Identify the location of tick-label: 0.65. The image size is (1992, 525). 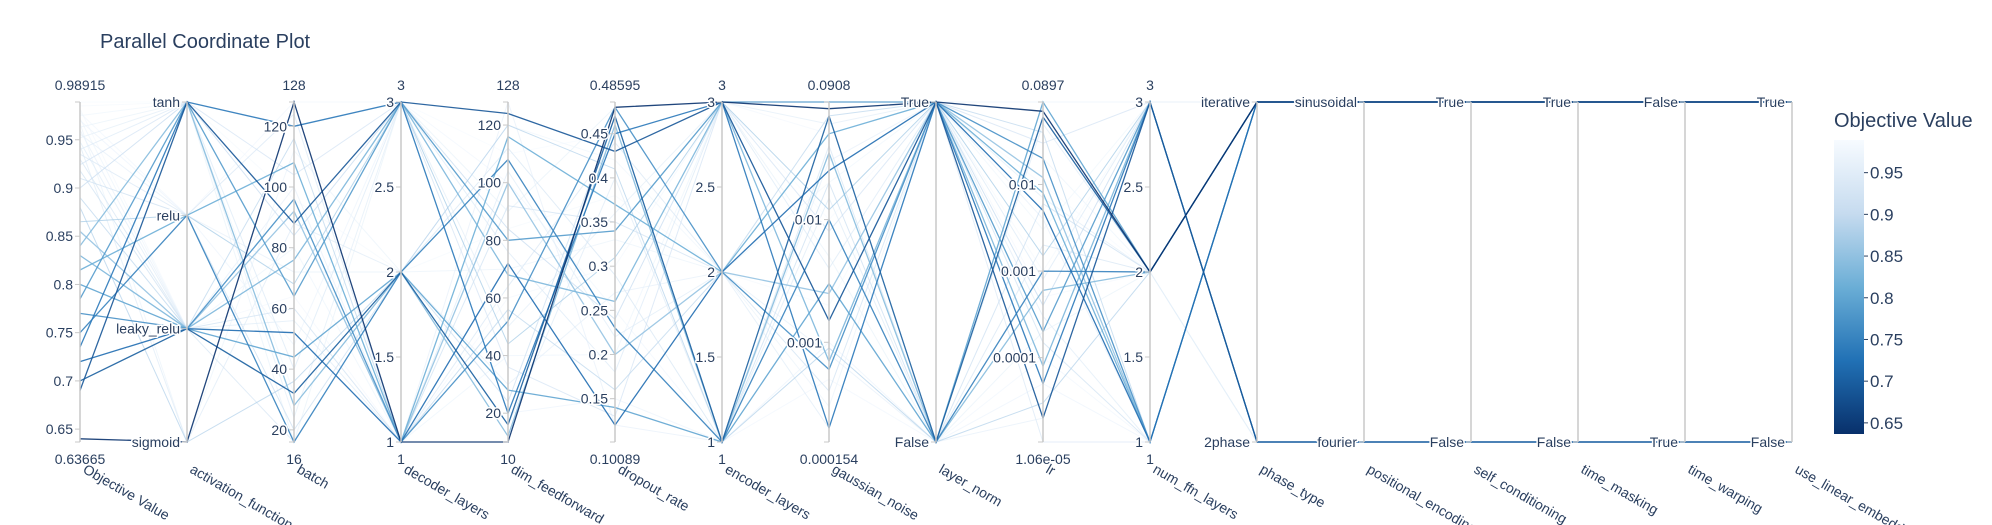
(59, 429).